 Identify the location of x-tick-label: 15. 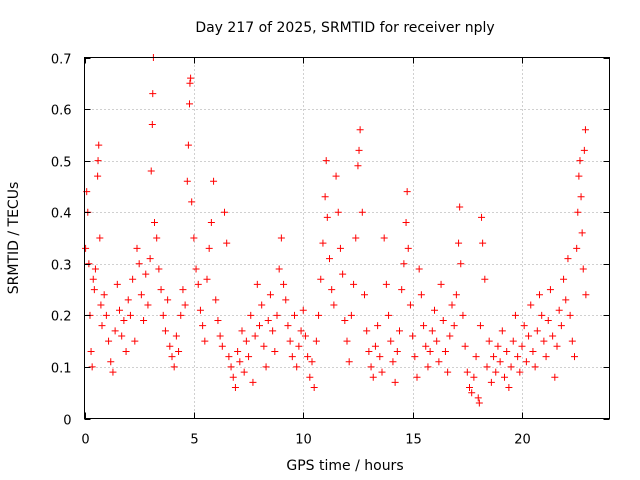
(413, 440).